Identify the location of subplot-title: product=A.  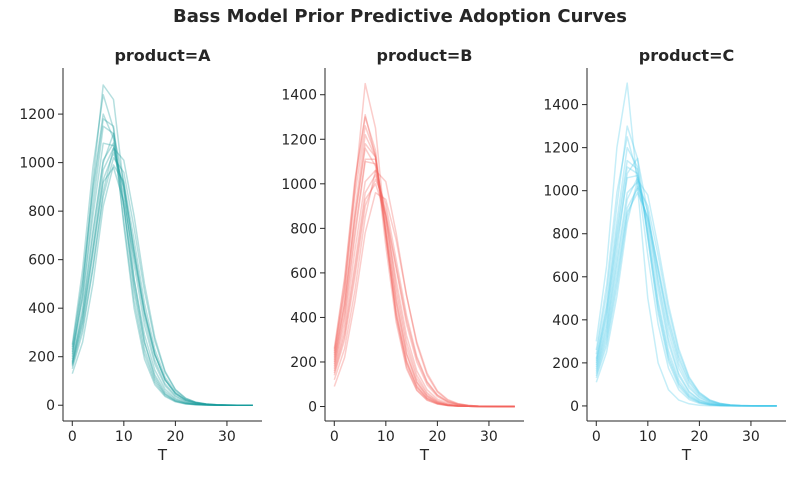
(162, 55).